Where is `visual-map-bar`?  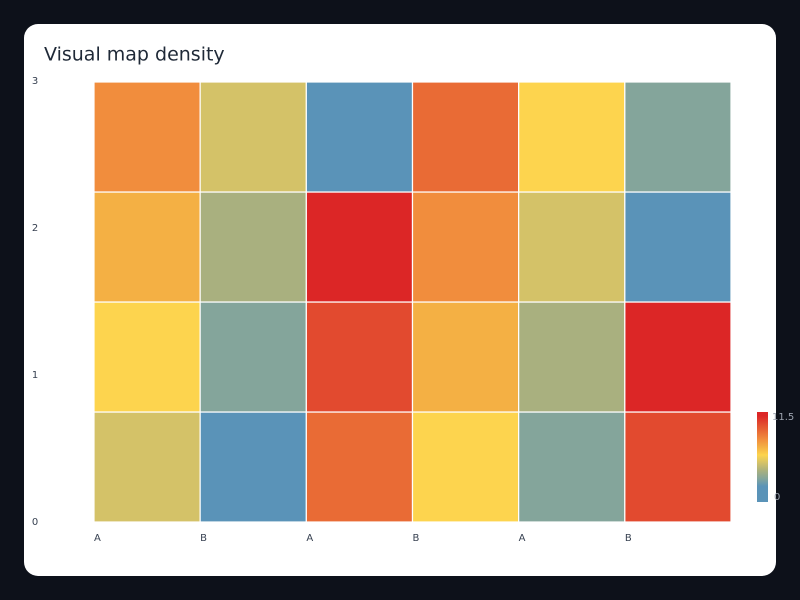 visual-map-bar is located at coordinates (762, 457).